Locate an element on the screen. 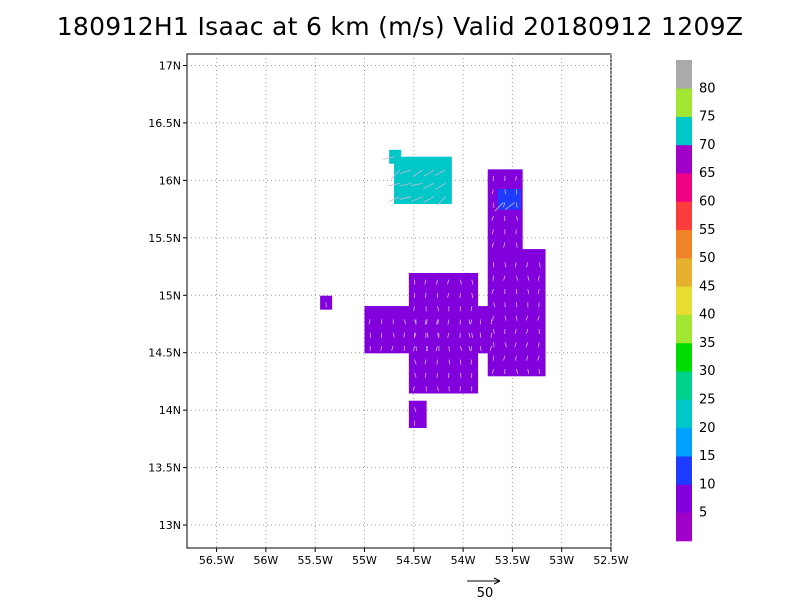  colorbar-label: 55 is located at coordinates (707, 230).